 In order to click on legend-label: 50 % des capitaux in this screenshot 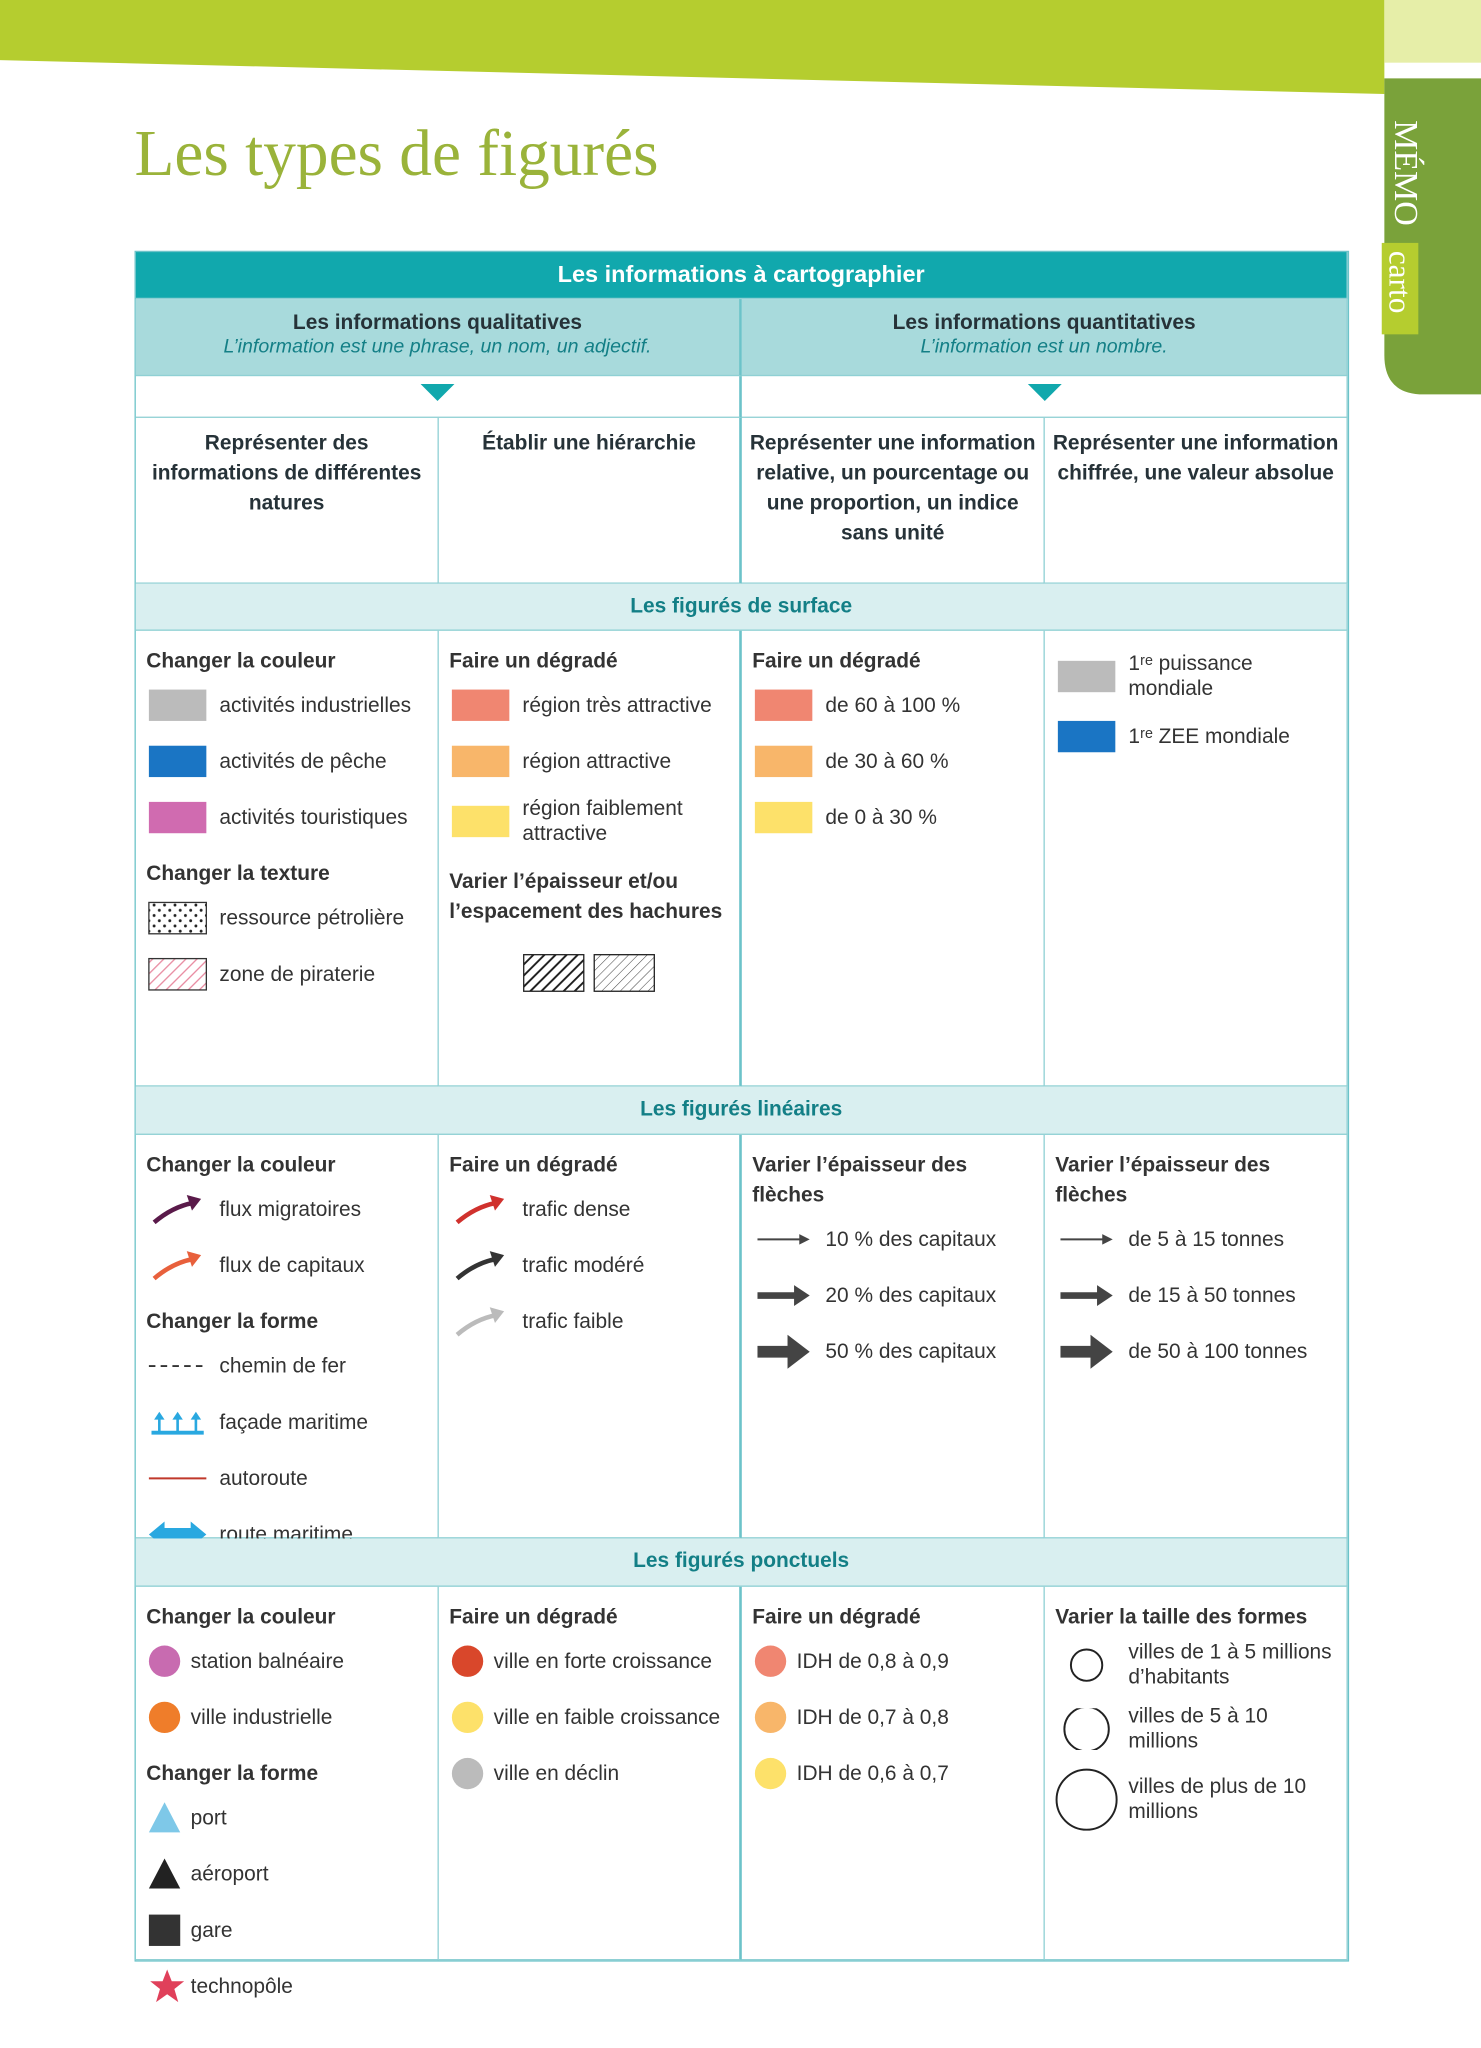, I will do `click(911, 1351)`.